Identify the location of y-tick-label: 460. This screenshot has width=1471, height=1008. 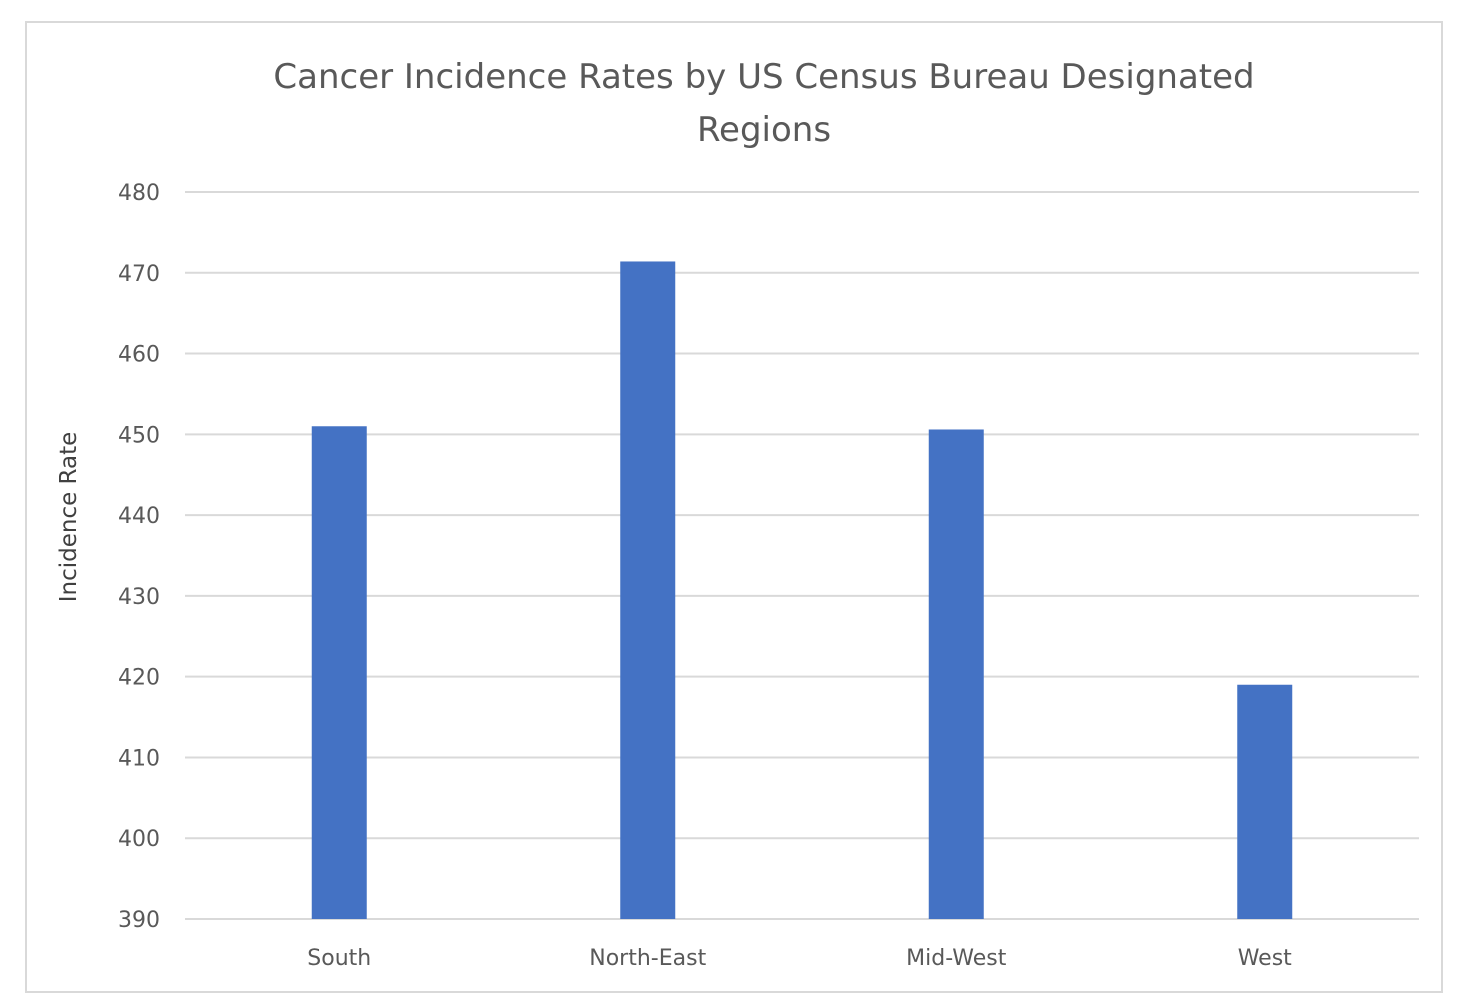
(139, 355).